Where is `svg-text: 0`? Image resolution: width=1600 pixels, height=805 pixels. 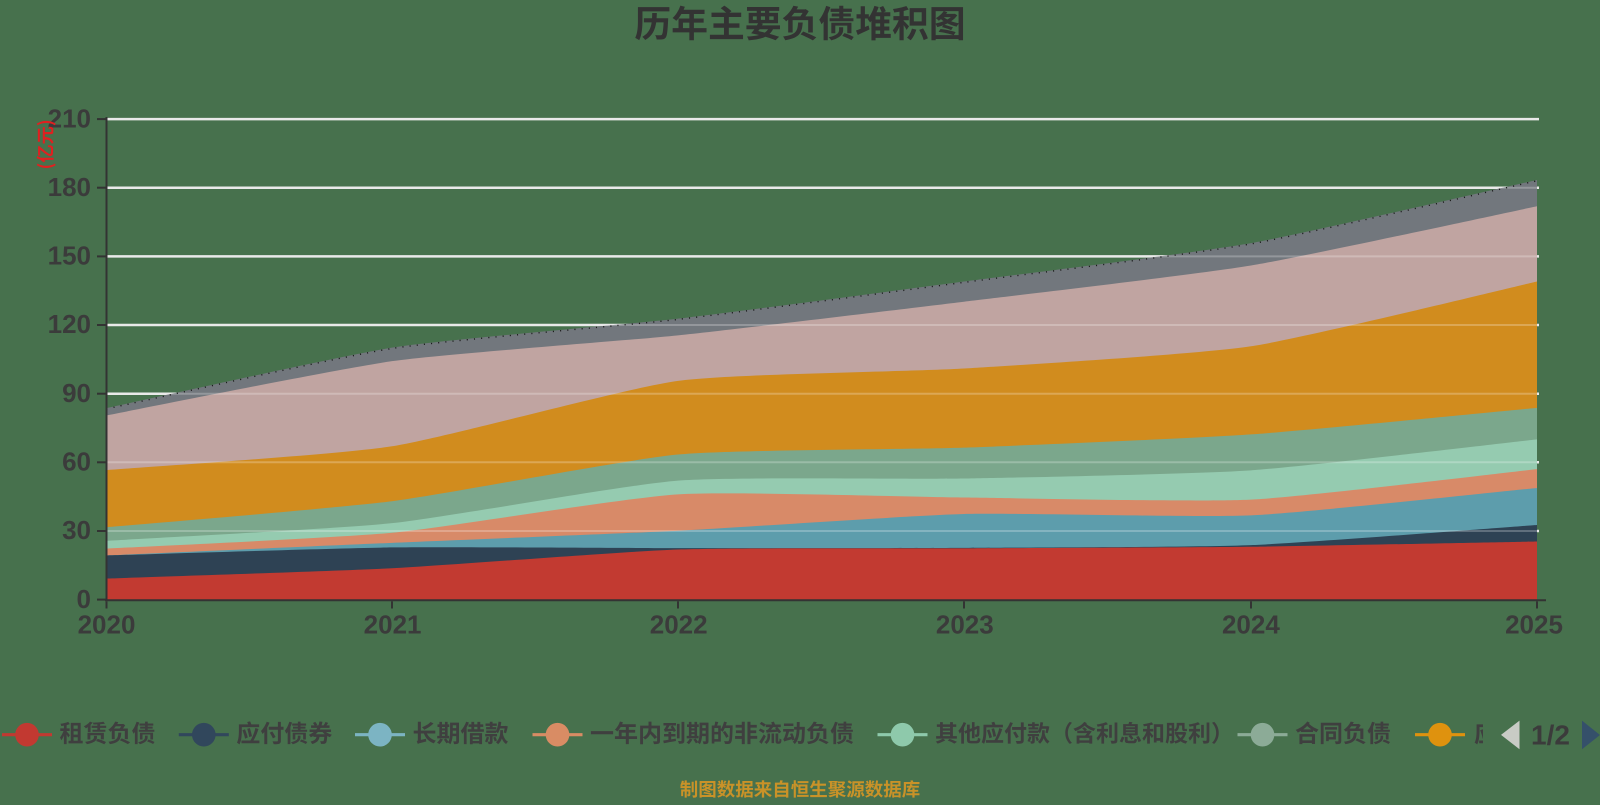
svg-text: 0 is located at coordinates (84, 599).